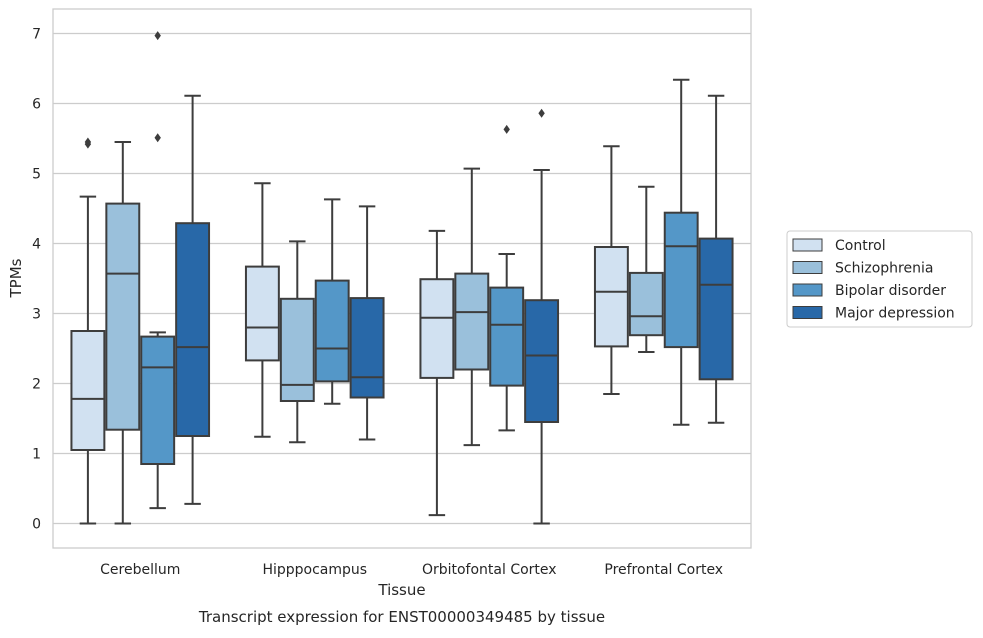  Describe the element at coordinates (140, 570) in the screenshot. I see `x-tick-label: Cerebellum` at that location.